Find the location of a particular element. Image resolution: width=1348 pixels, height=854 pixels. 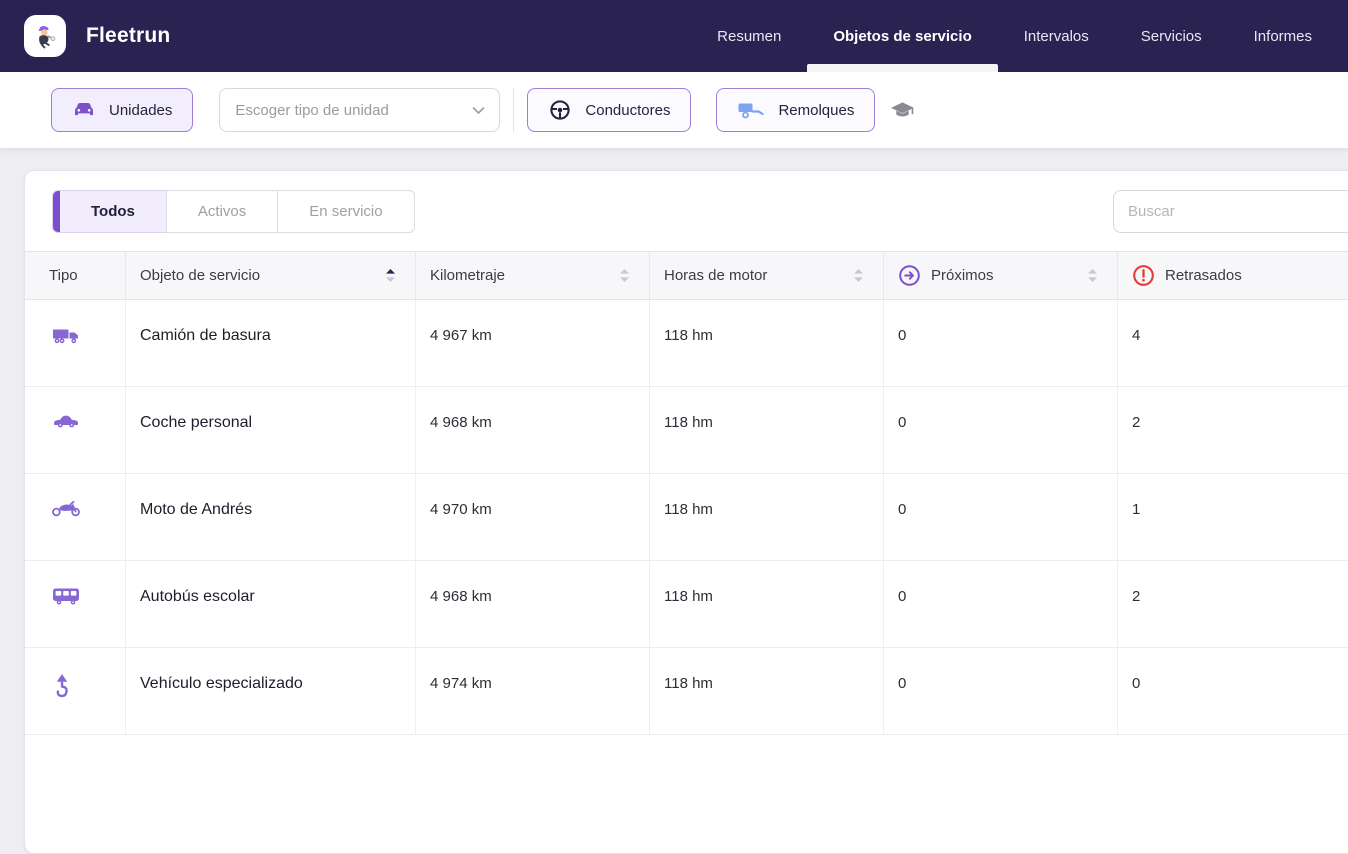

tab-activos: Activos is located at coordinates (222, 211).